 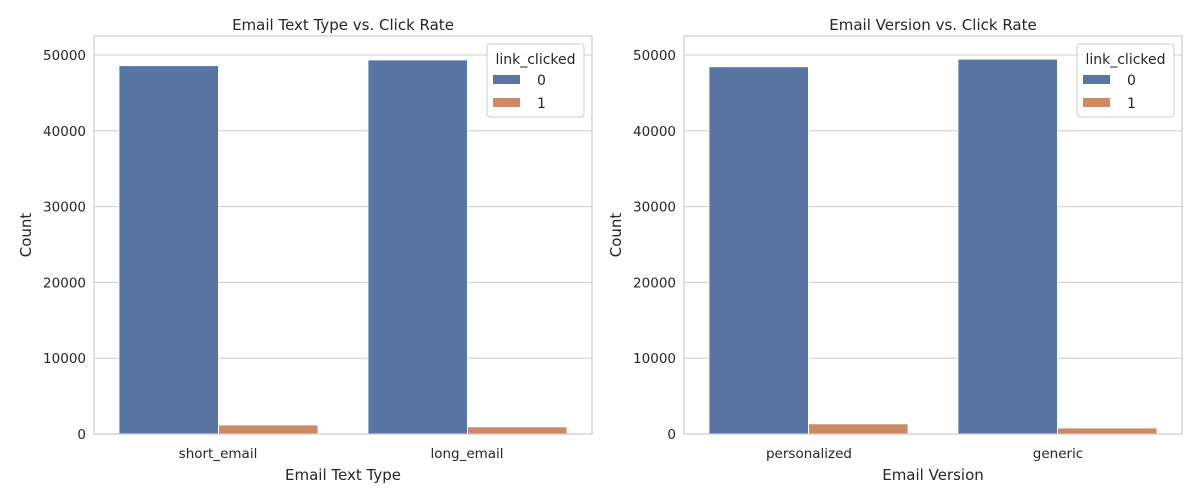 I want to click on chart-1-title: Email Text Type vs. Click Rate, so click(x=343, y=25).